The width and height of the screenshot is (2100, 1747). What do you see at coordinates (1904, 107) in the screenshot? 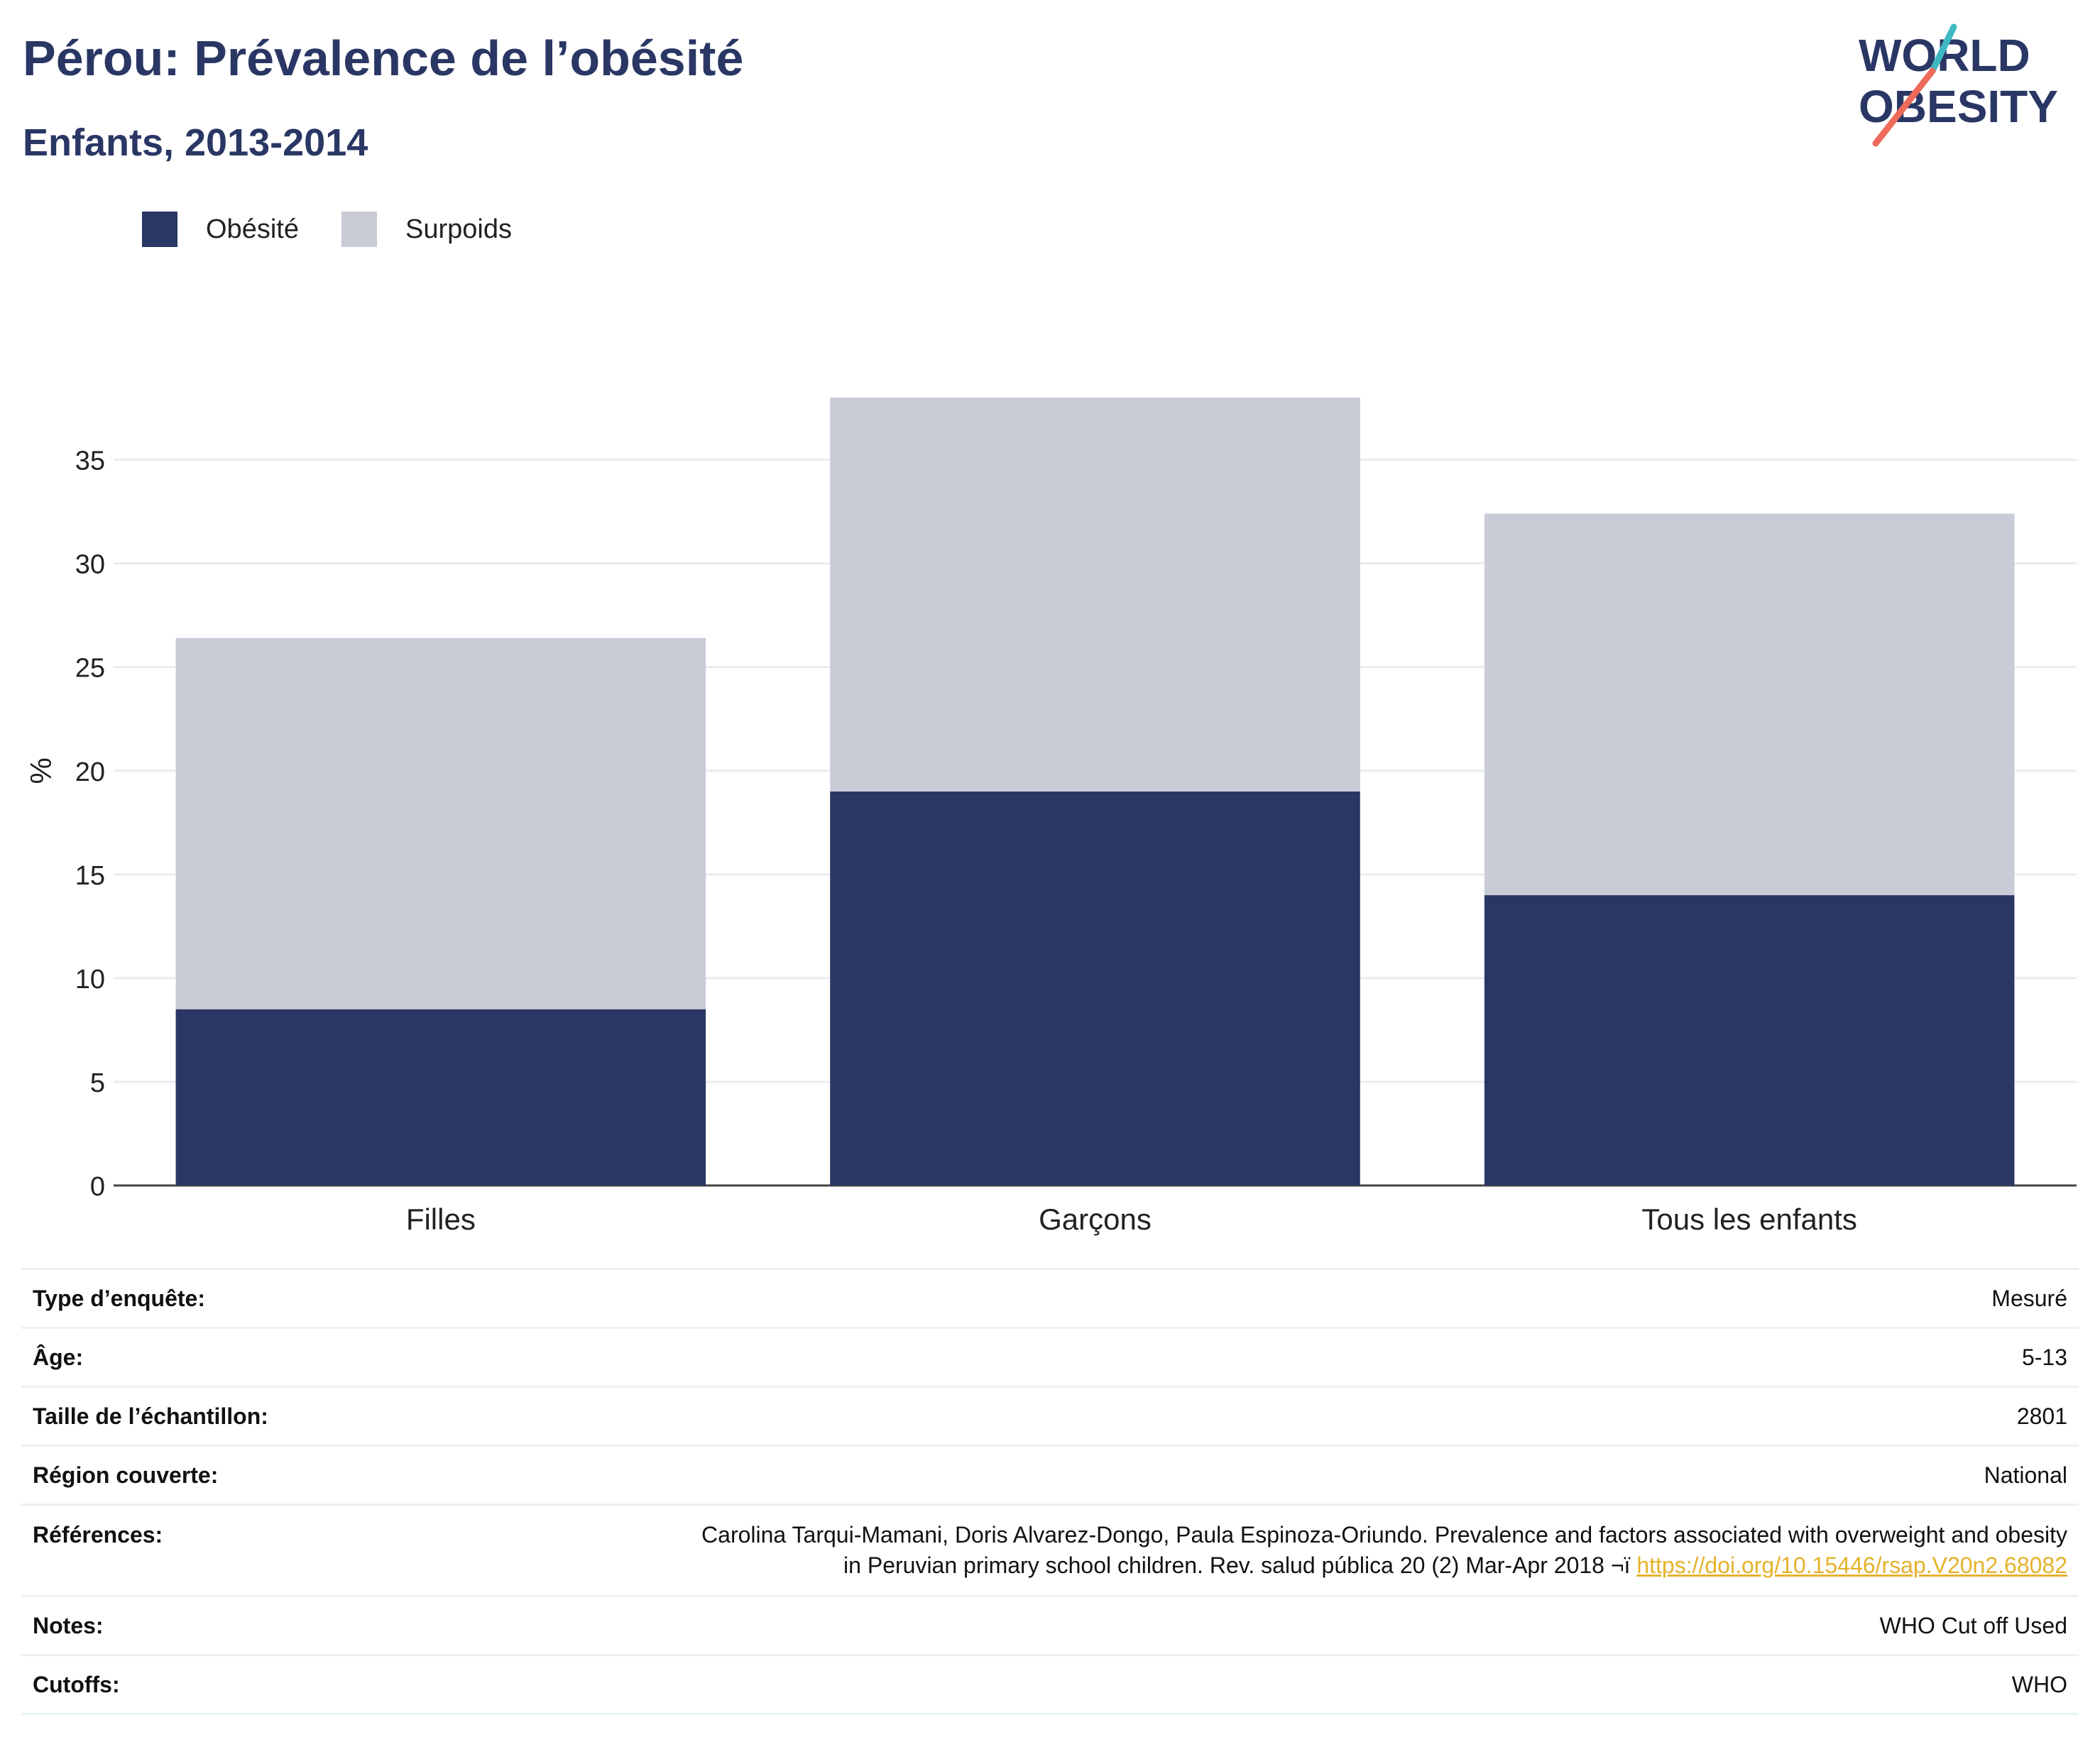
I see `logo-slash-red` at bounding box center [1904, 107].